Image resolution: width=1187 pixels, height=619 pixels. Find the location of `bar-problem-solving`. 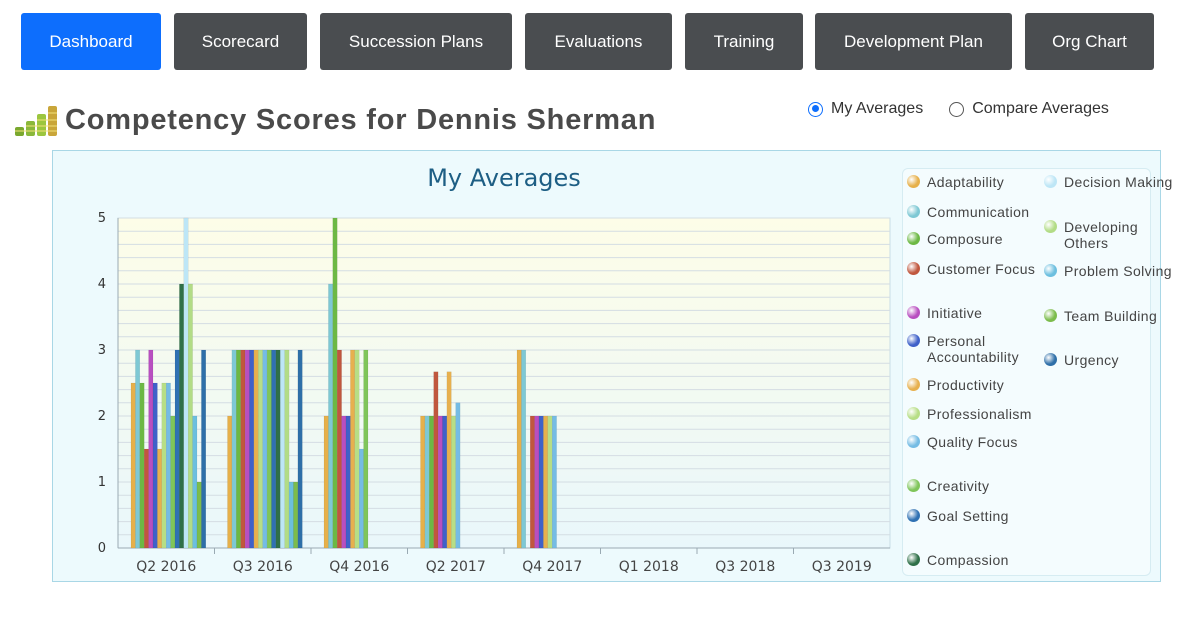

bar-problem-solving is located at coordinates (195, 482).